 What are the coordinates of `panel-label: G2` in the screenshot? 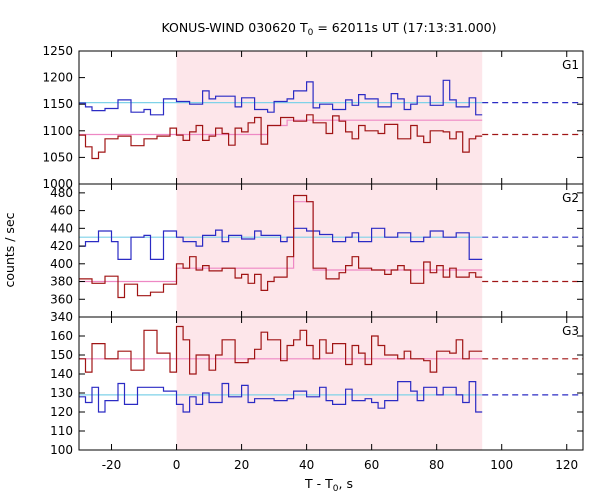 It's located at (570, 198).